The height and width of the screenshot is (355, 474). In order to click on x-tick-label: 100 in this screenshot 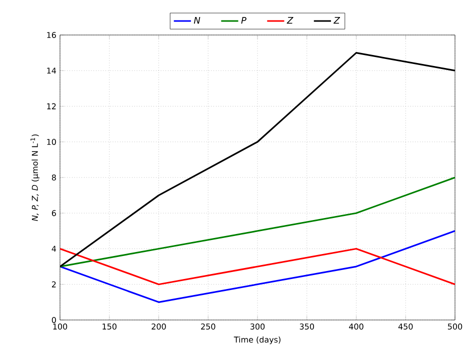, I will do `click(60, 327)`.